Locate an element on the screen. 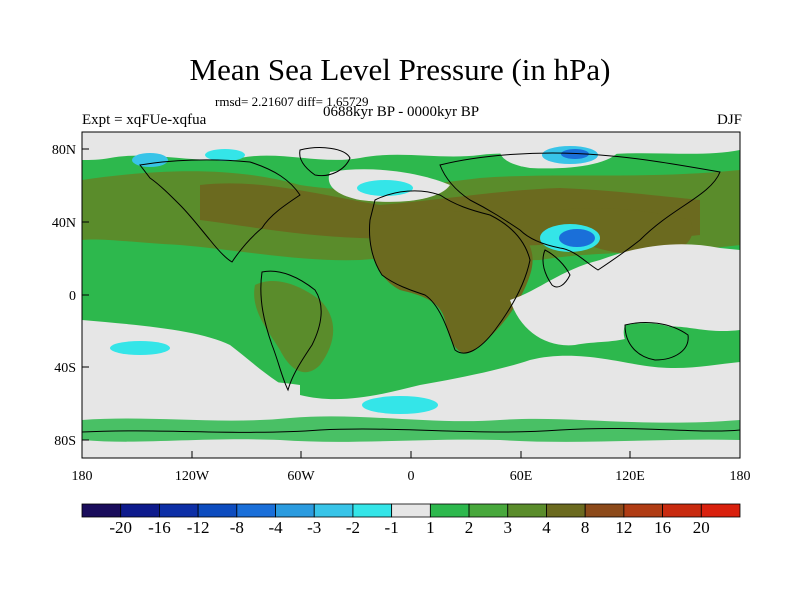 Image resolution: width=800 pixels, height=600 pixels. period-label: 0688kyr BP - 0000kyr BP is located at coordinates (401, 112).